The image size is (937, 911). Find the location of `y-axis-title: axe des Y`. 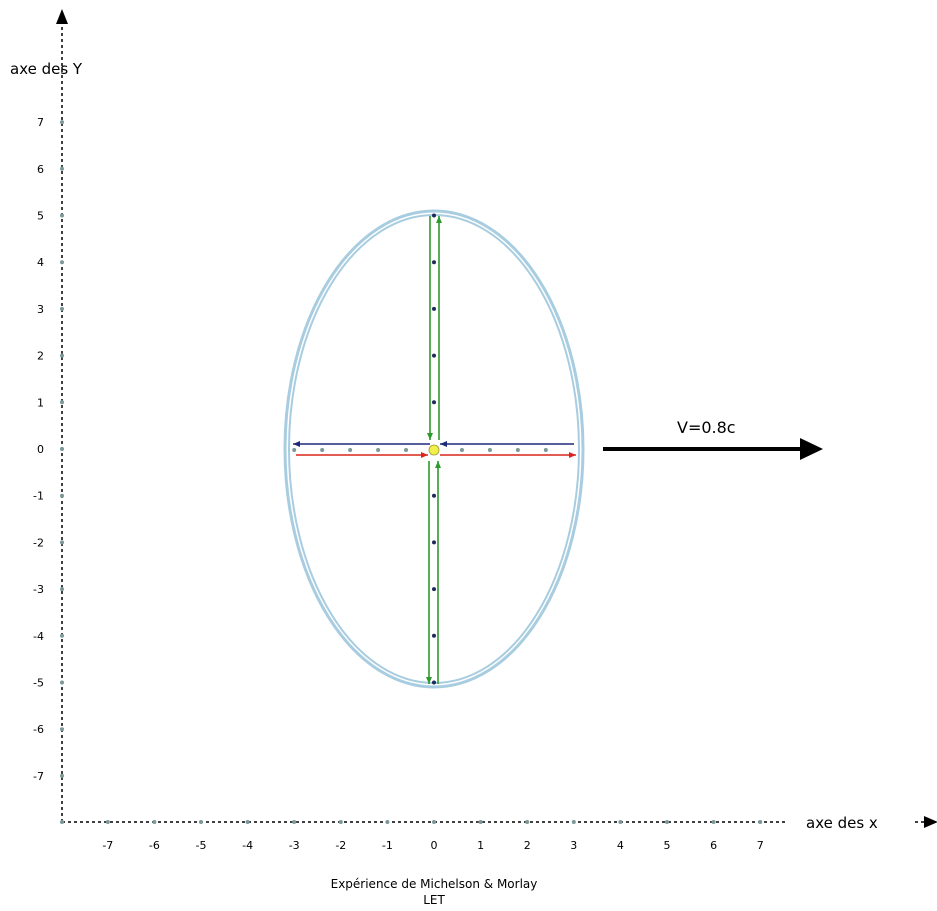

y-axis-title: axe des Y is located at coordinates (46, 69).